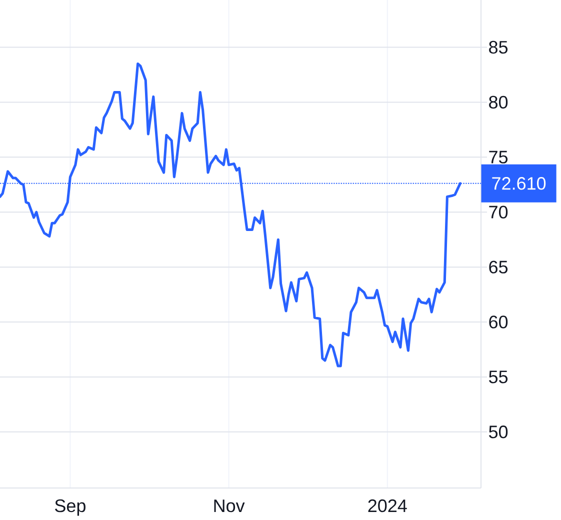 The height and width of the screenshot is (520, 561). I want to click on y-tick-label: 50, so click(498, 432).